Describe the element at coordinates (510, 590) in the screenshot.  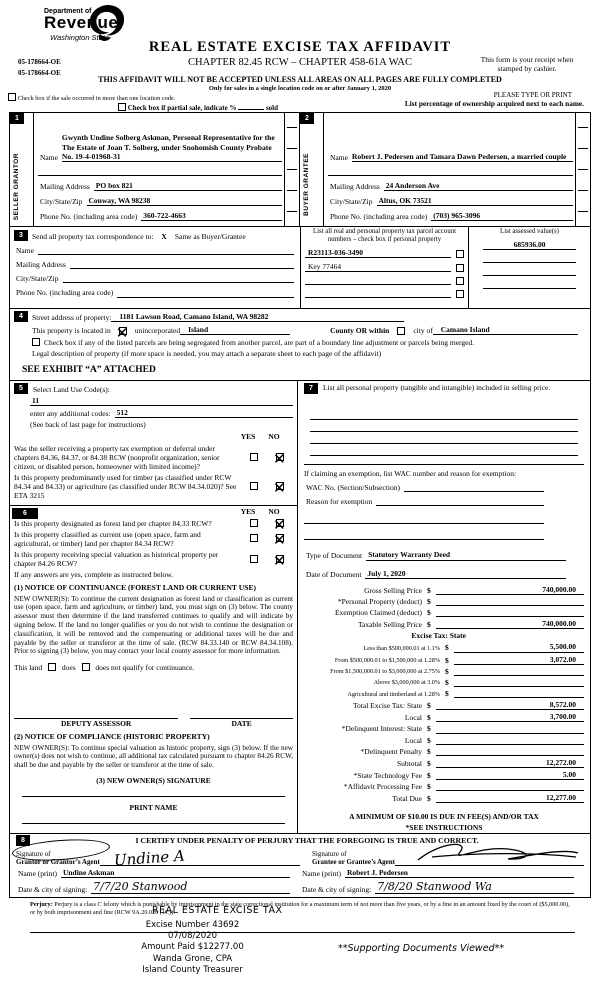
I see `gross-price-value: 740,000.00` at that location.